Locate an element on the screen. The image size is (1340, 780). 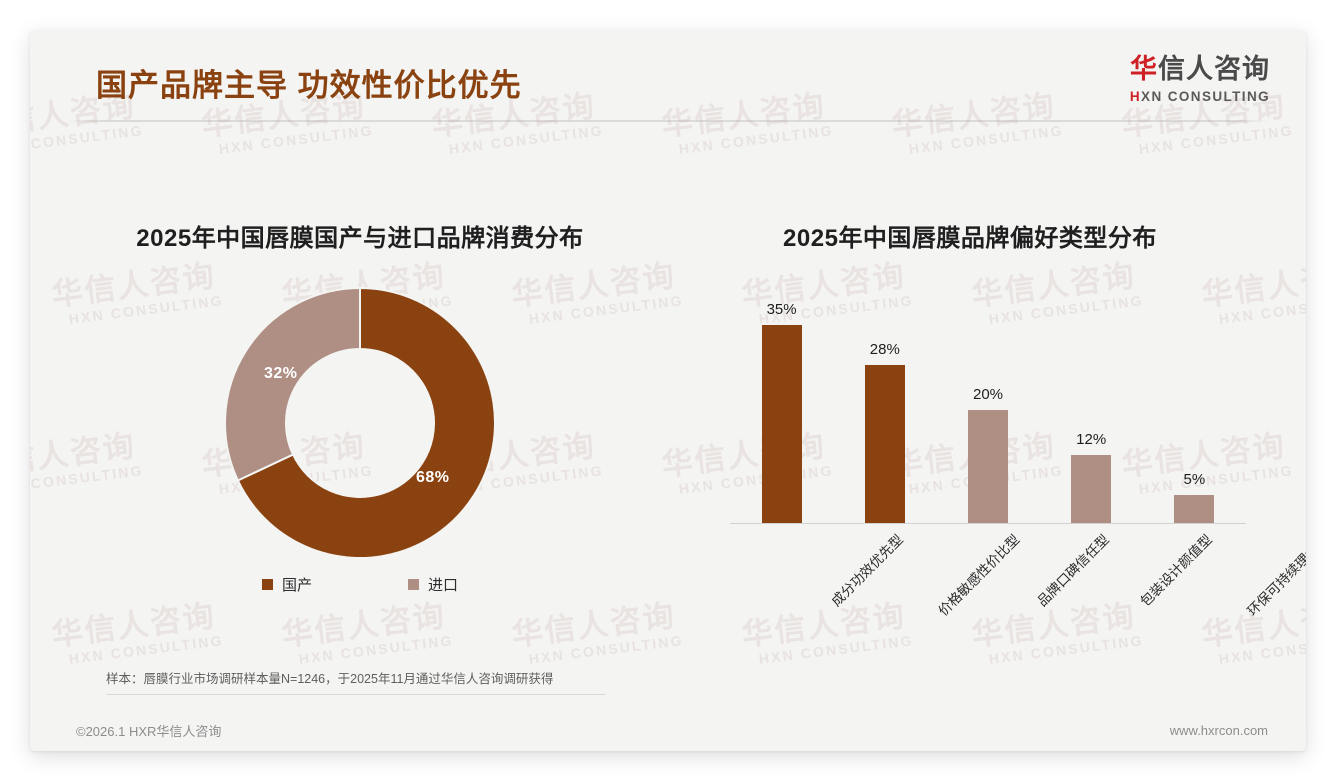
bar-column: 20% is located at coordinates (988, 397).